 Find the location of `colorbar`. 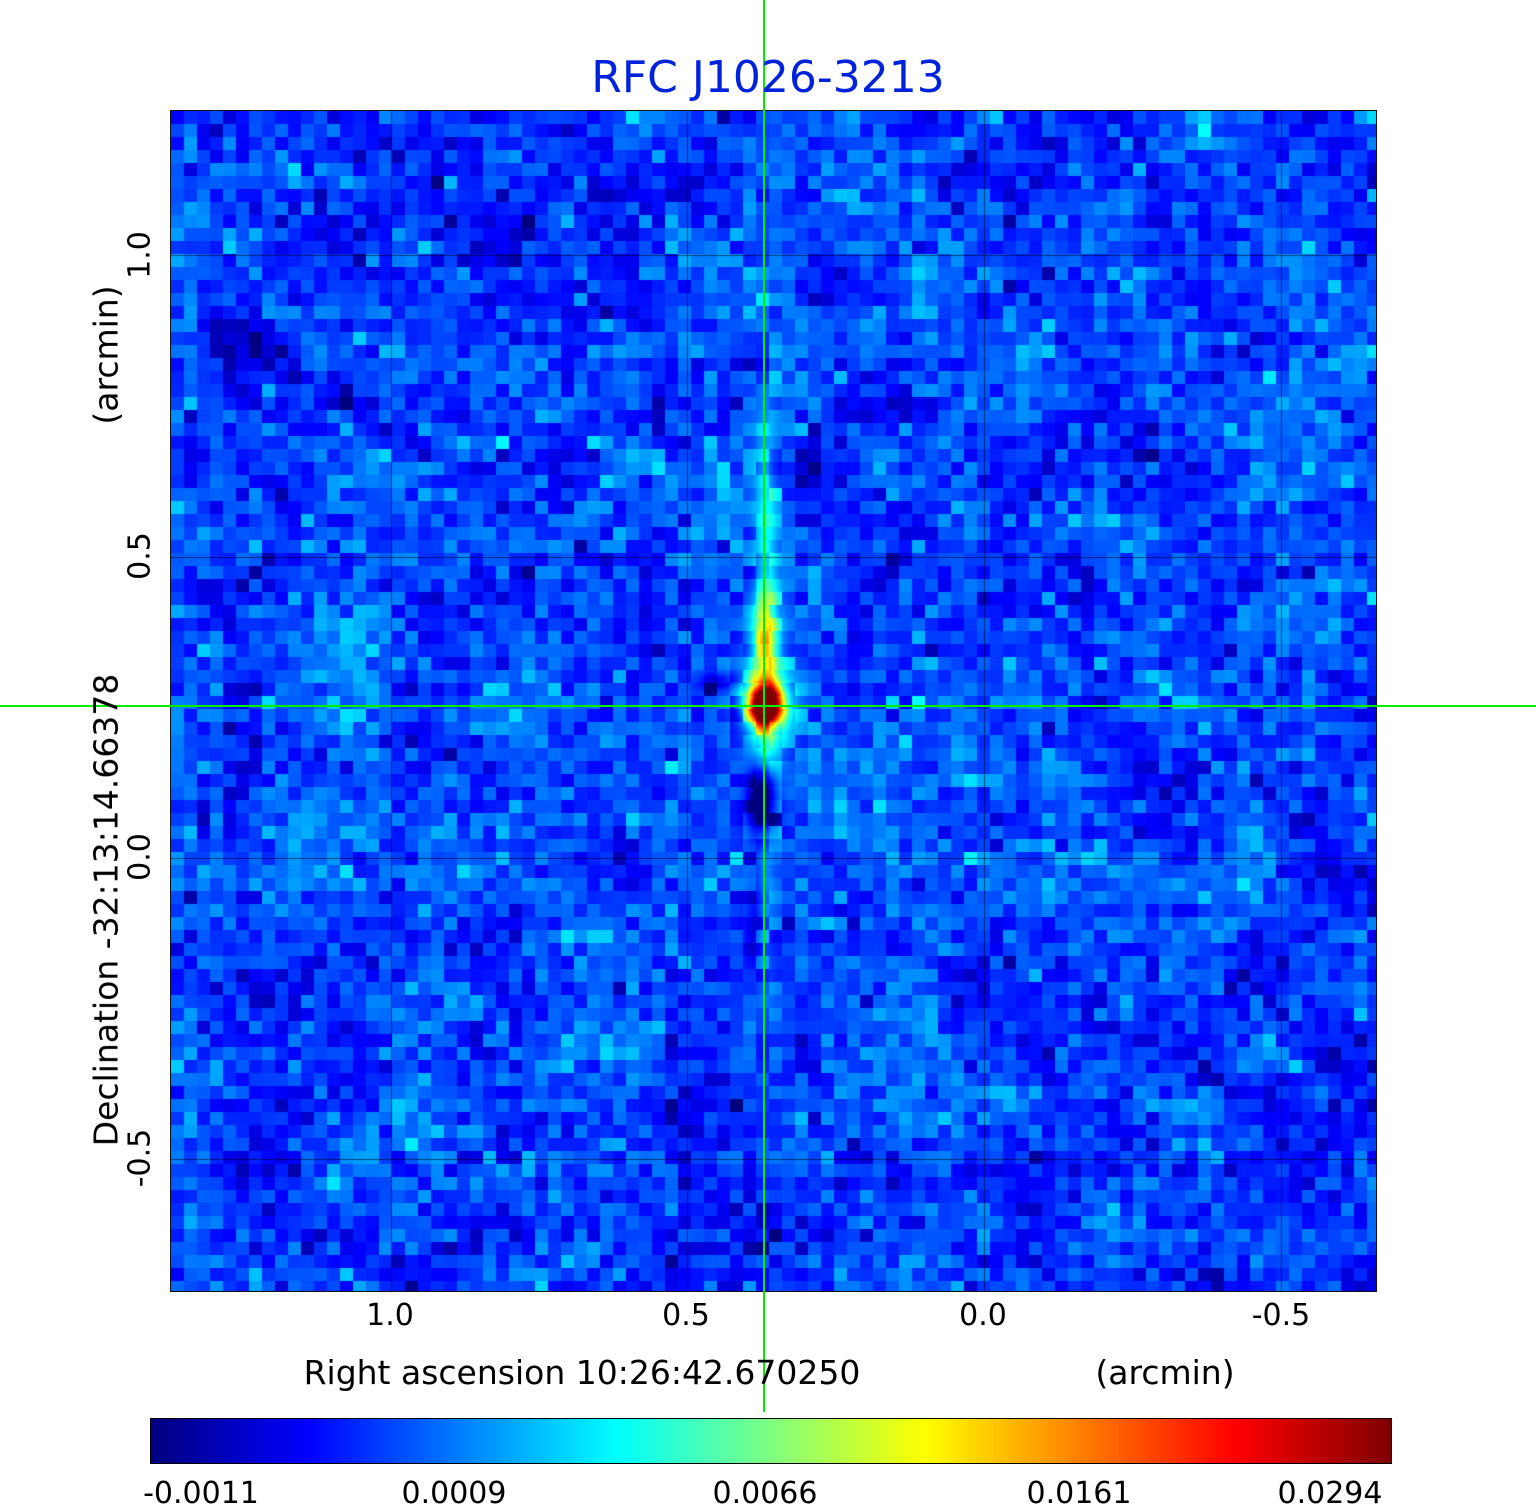

colorbar is located at coordinates (771, 1441).